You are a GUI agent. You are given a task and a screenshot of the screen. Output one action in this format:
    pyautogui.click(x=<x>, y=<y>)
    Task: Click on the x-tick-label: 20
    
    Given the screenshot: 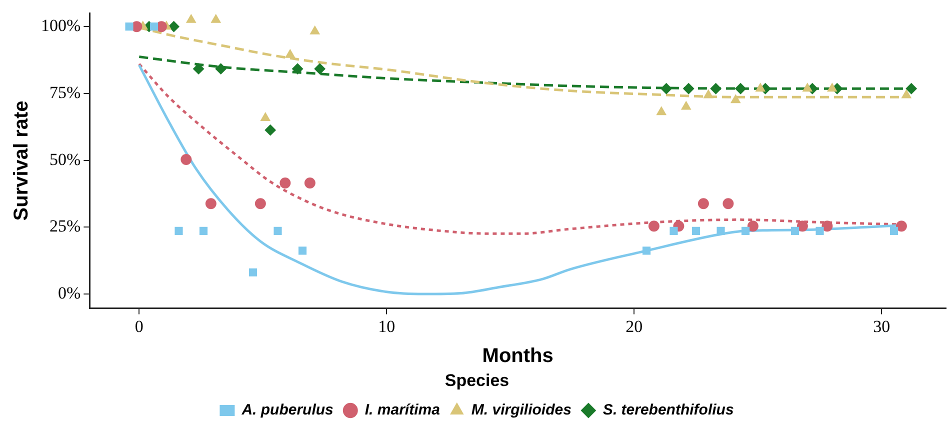 What is the action you would take?
    pyautogui.click(x=634, y=326)
    